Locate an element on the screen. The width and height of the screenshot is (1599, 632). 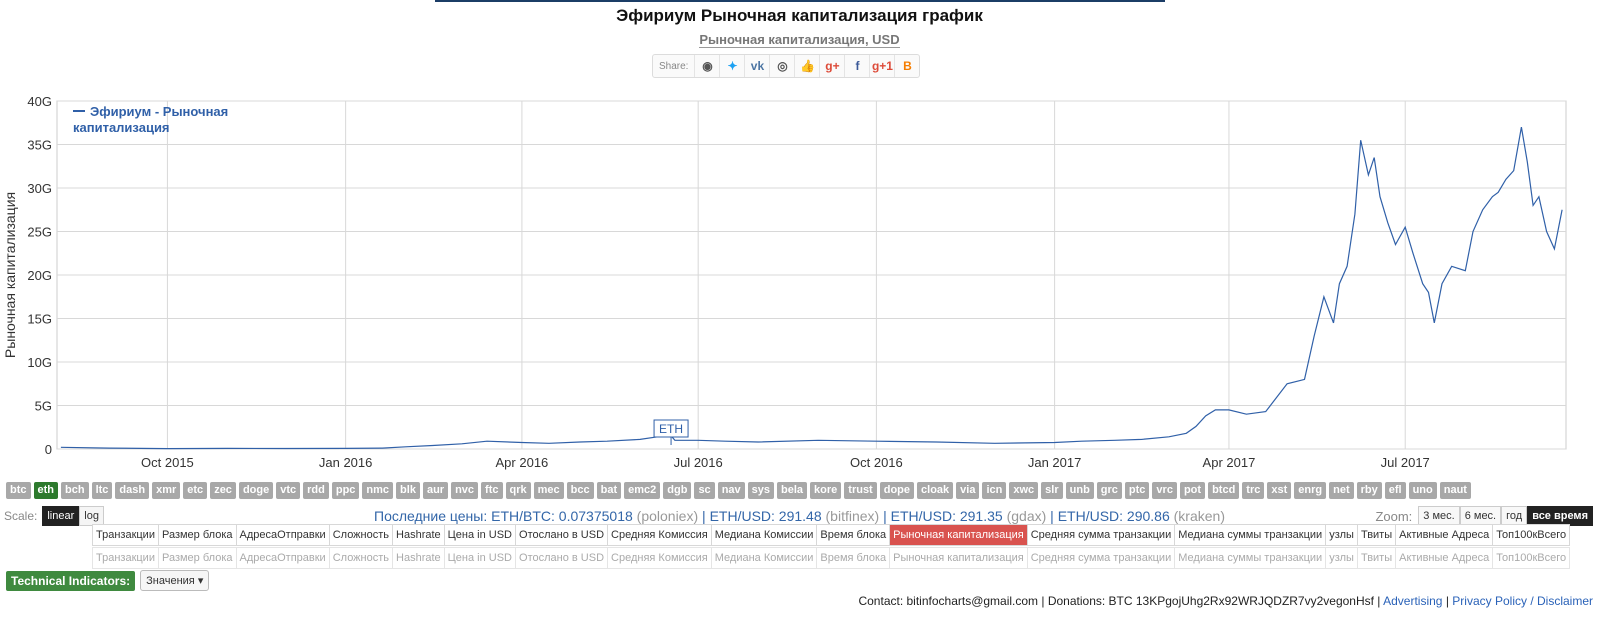
coin-button-zec: zec is located at coordinates (223, 490).